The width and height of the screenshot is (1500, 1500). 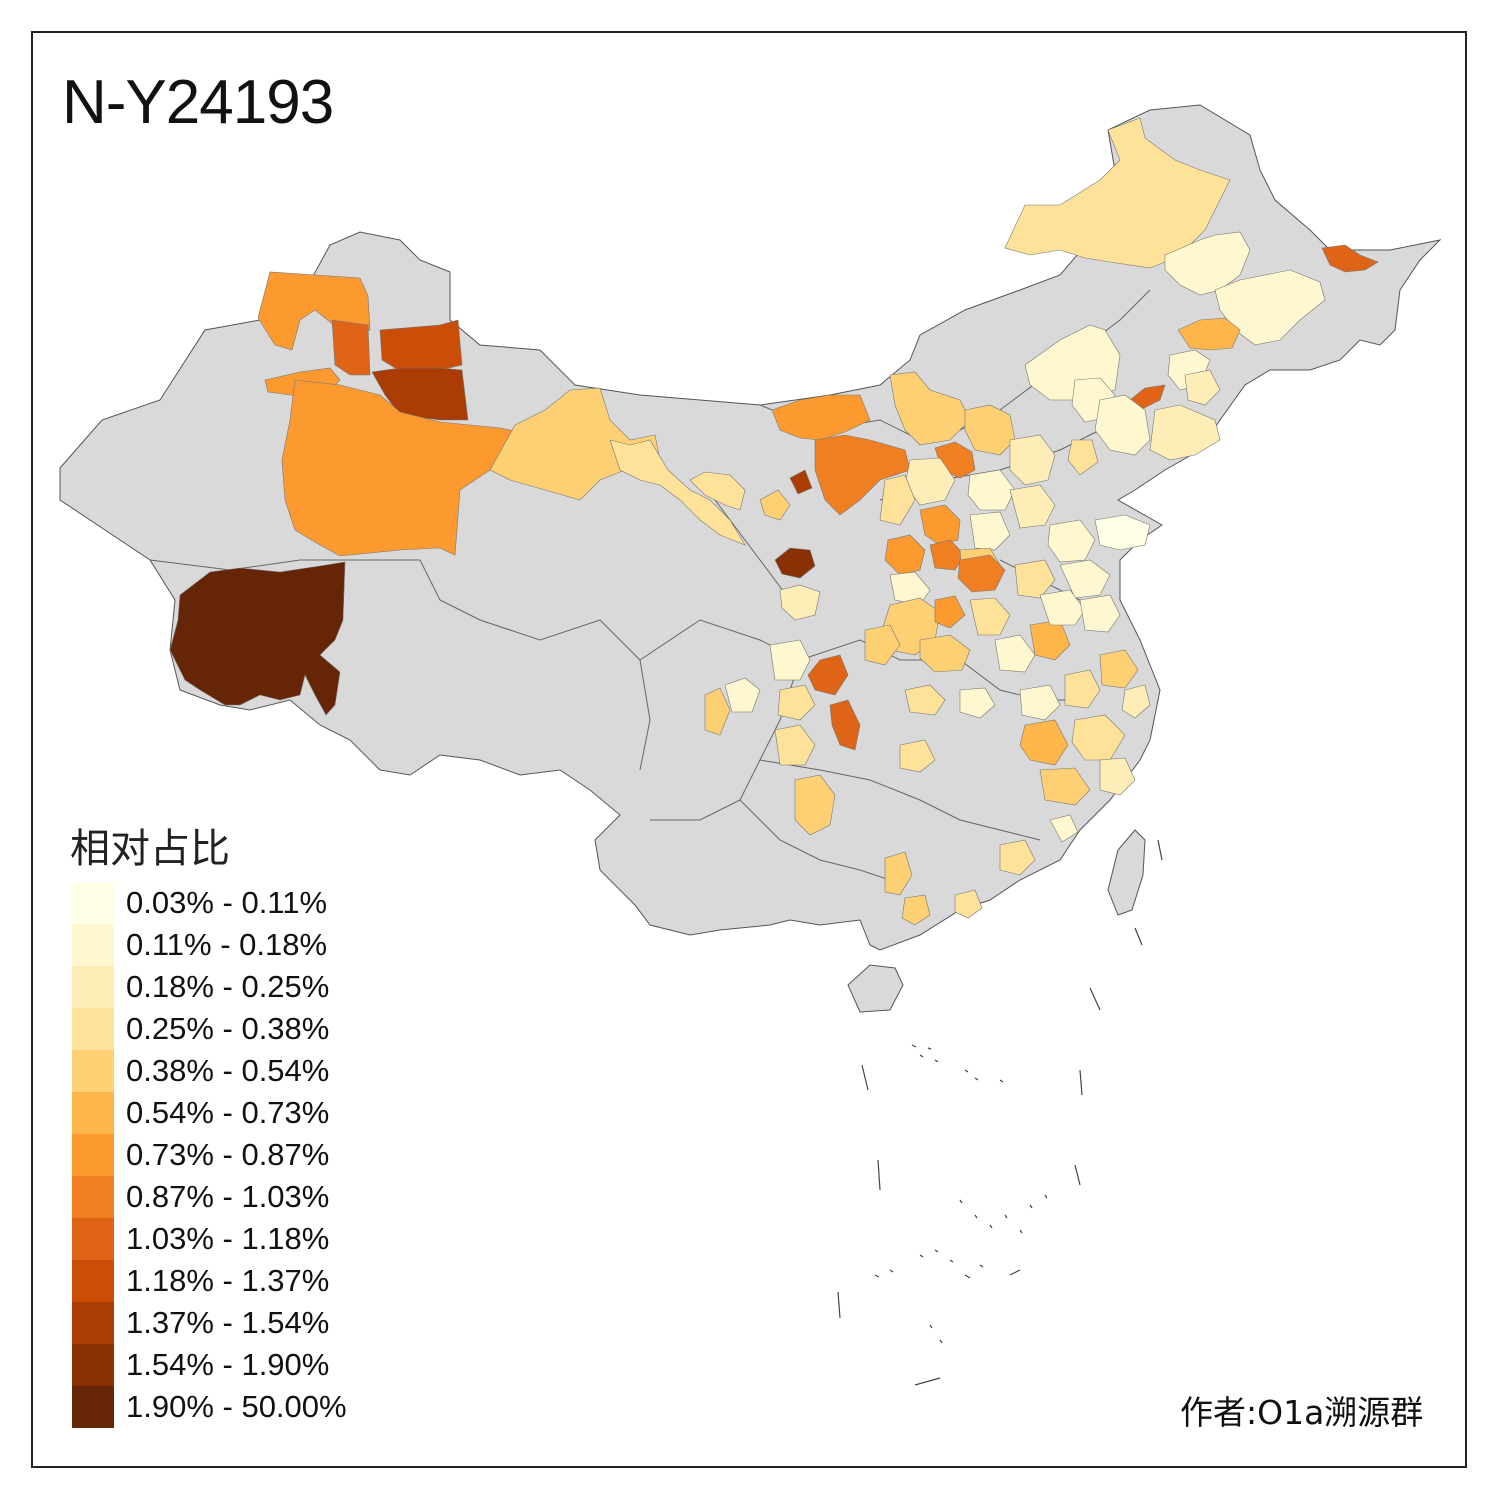 What do you see at coordinates (790, 660) in the screenshot?
I see `region-sc-guangyuan` at bounding box center [790, 660].